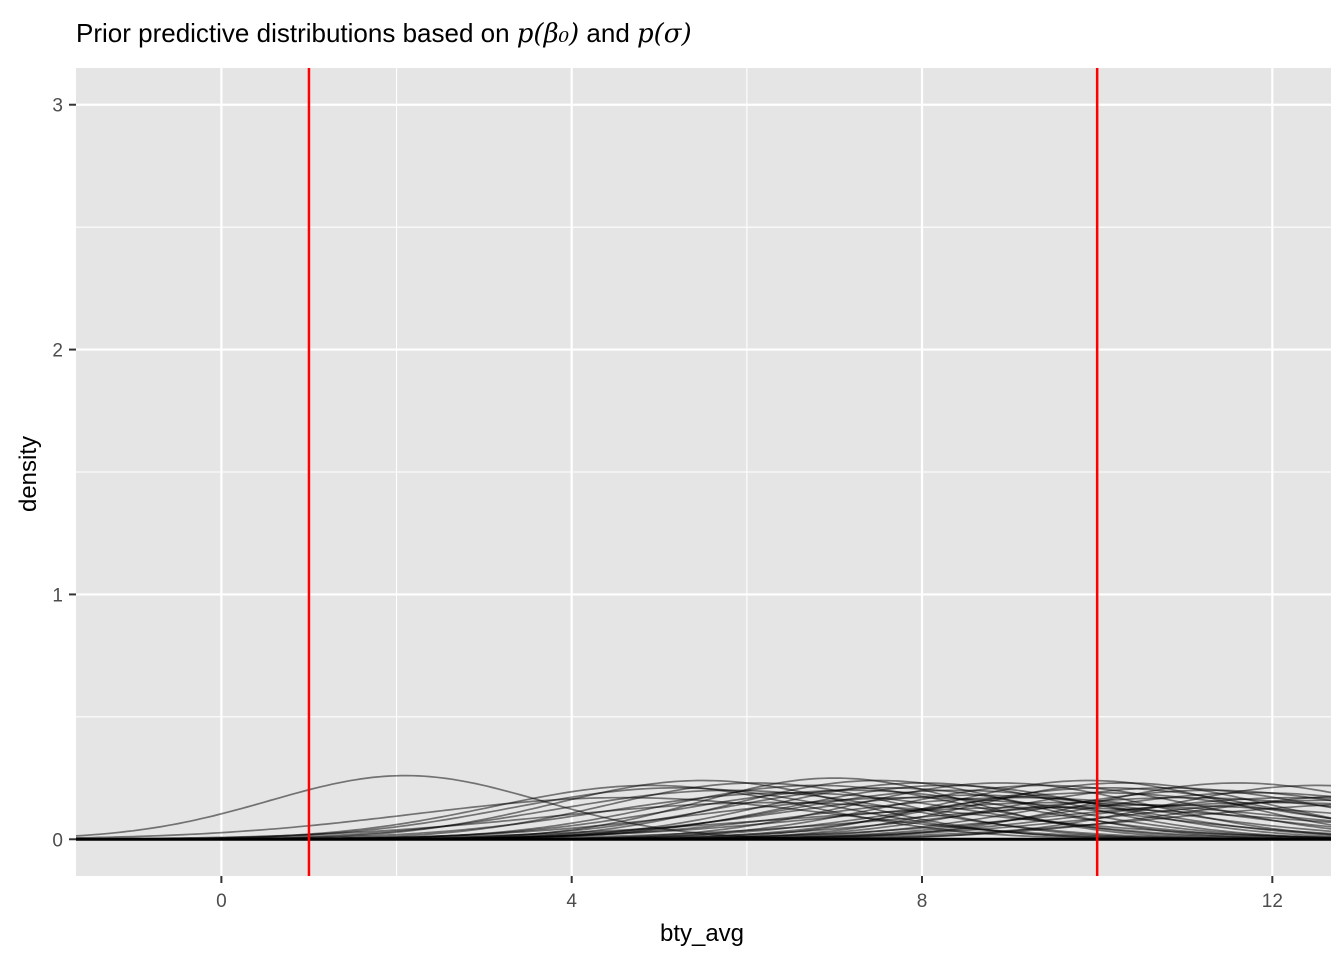 Image resolution: width=1344 pixels, height=960 pixels. What do you see at coordinates (922, 901) in the screenshot?
I see `x-tick-label: 8` at bounding box center [922, 901].